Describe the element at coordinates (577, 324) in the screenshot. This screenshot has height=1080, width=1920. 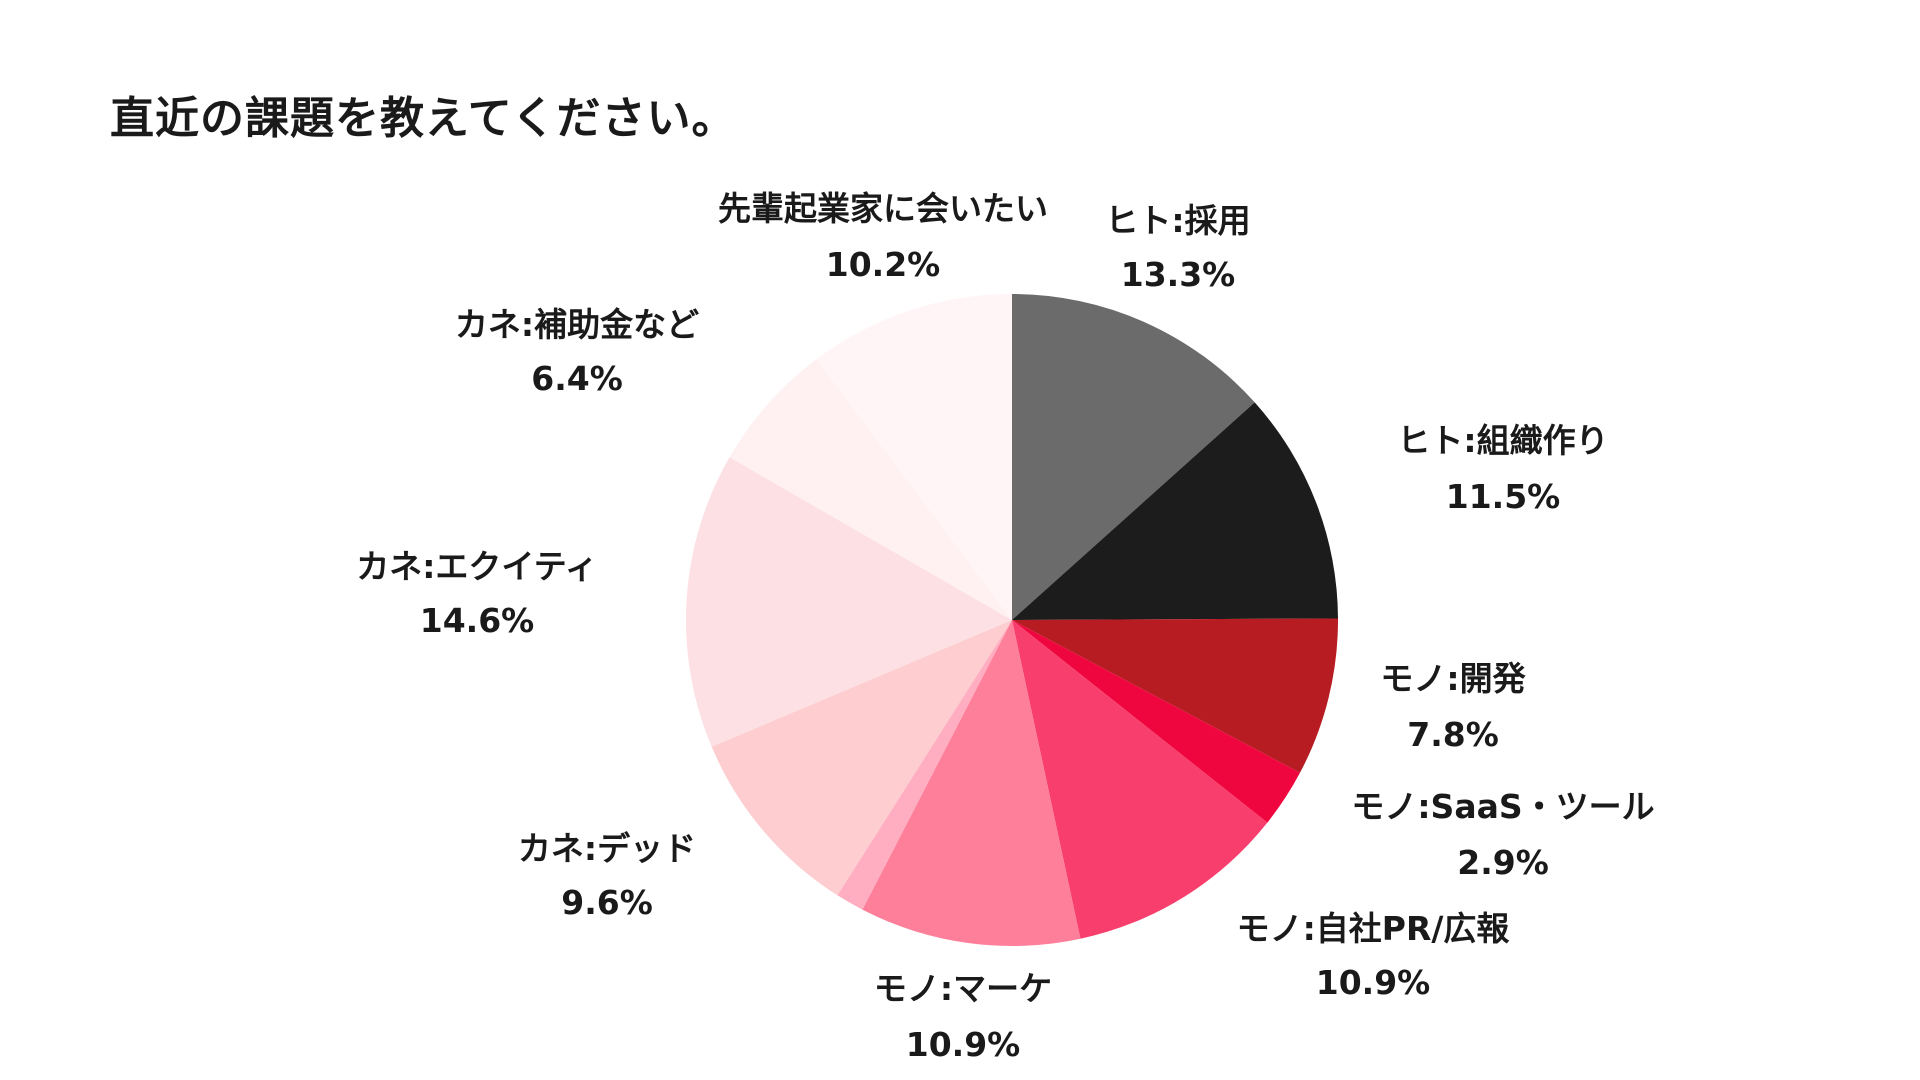
I see `slice-category-label: カネ:補助金など` at that location.